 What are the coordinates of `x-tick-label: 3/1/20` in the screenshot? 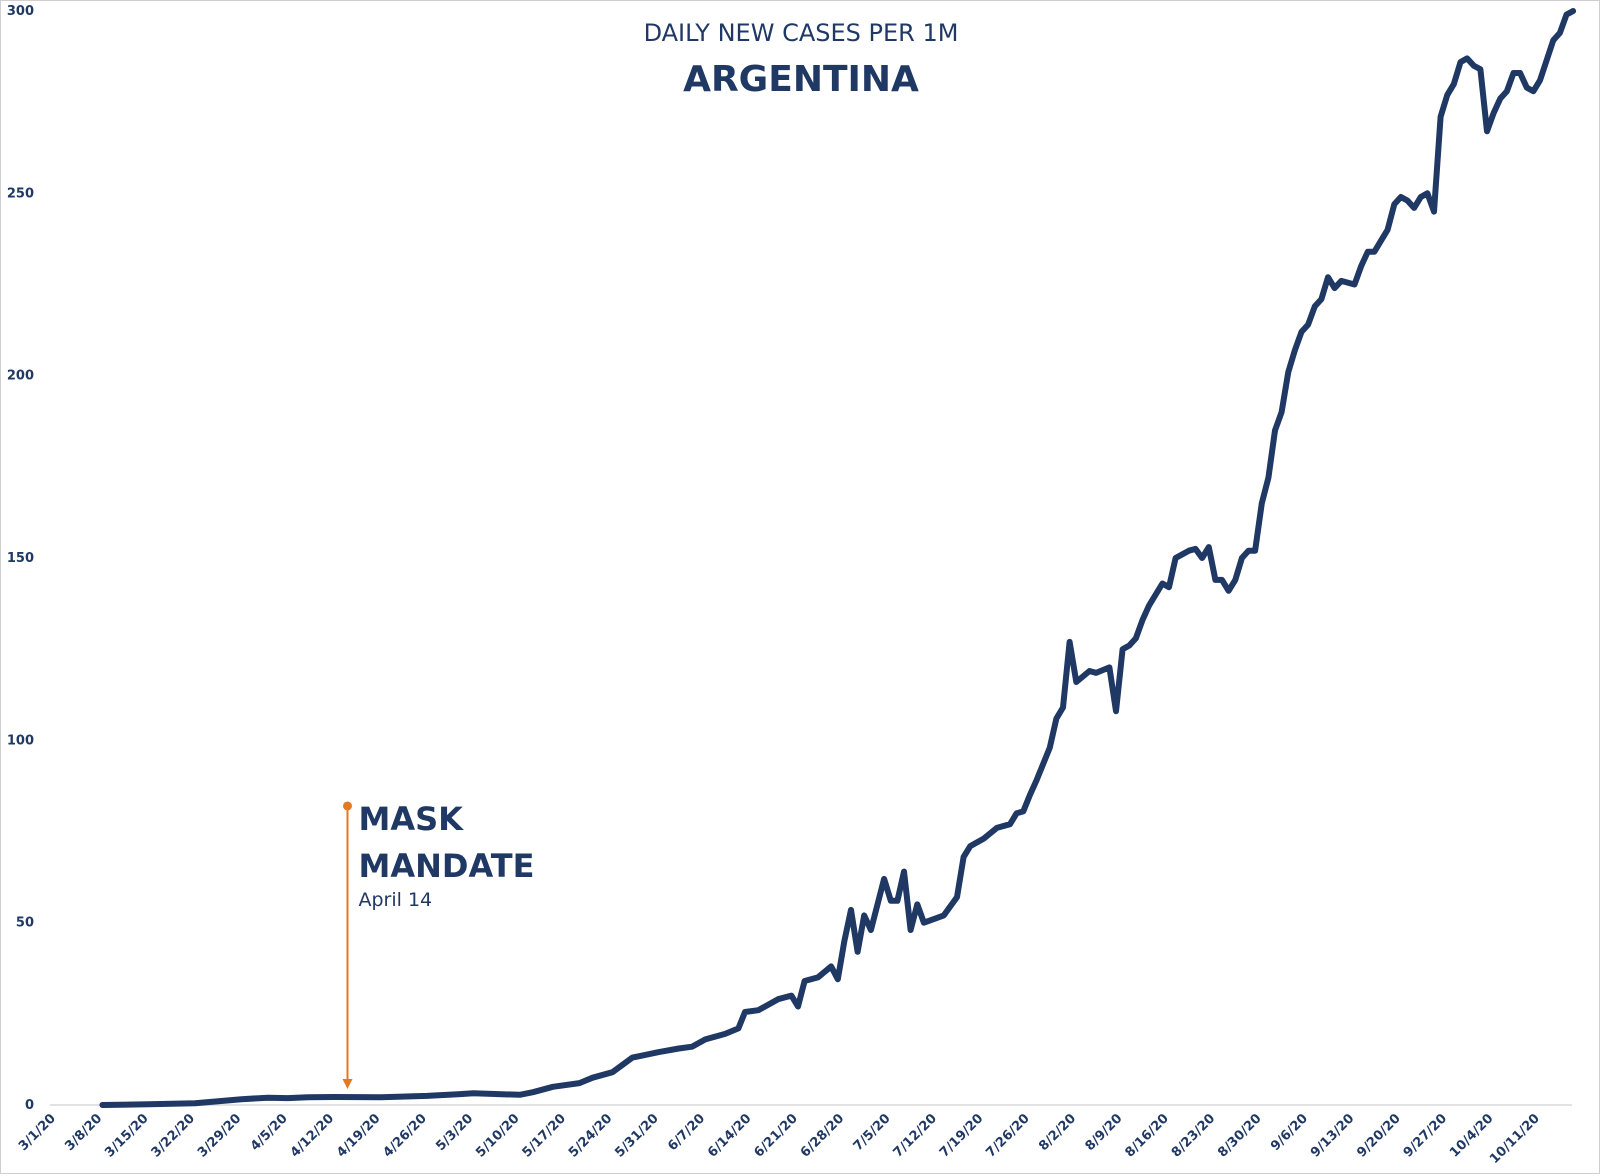 It's located at (37, 1132).